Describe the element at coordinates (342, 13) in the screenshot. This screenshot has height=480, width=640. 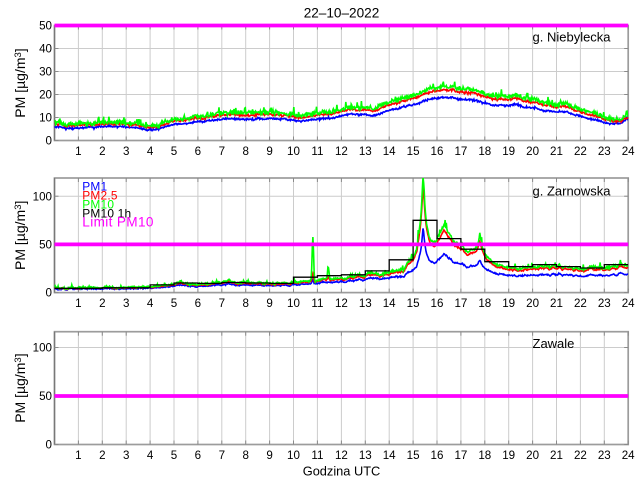
I see `svg-text: 22–10–2022` at that location.